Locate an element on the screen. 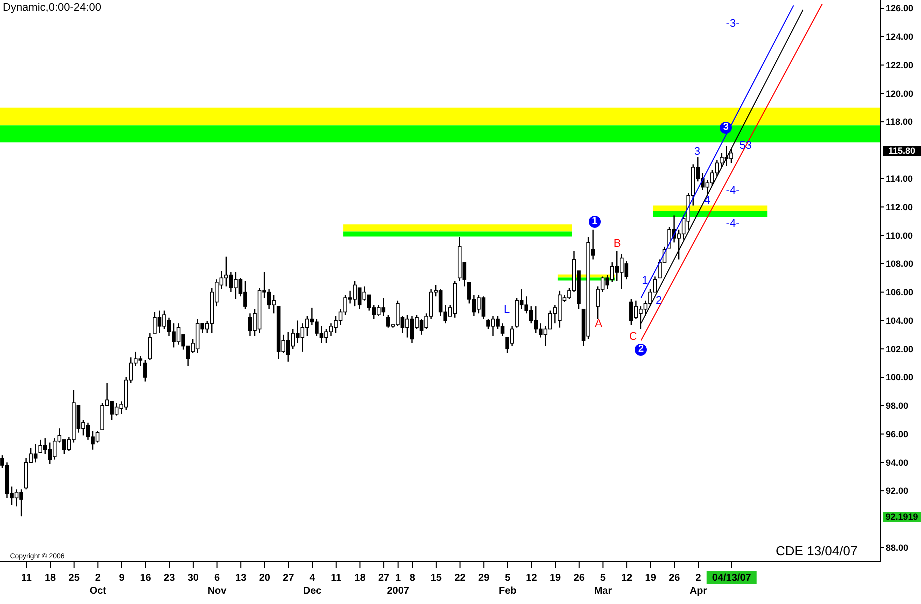  x-tick-label: 04/13/07 is located at coordinates (732, 578).